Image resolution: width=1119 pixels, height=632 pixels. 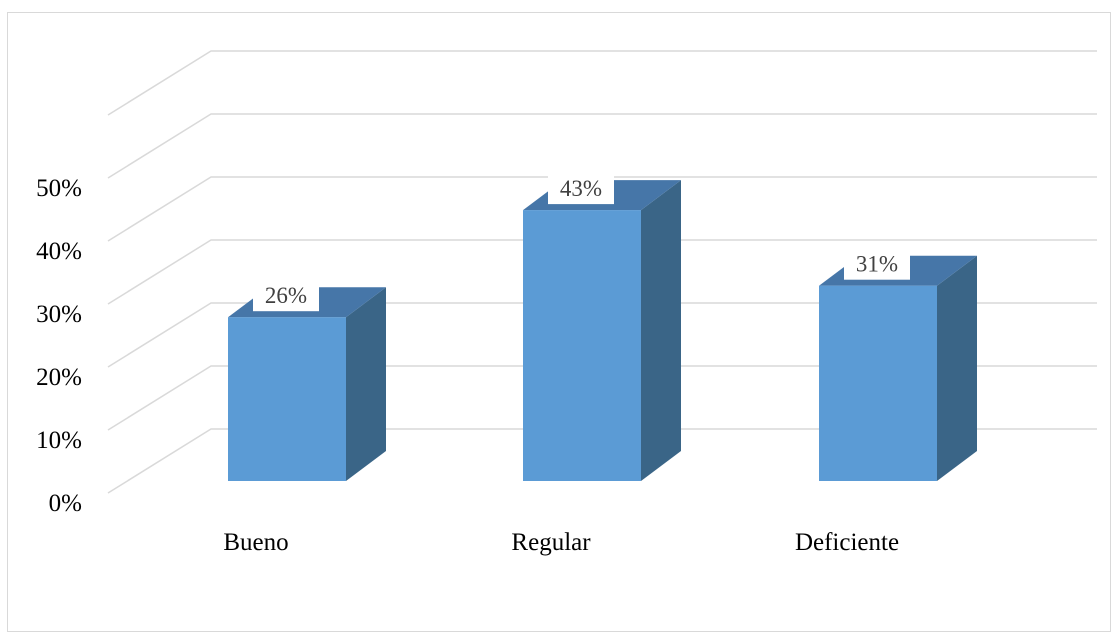 I want to click on y-tick-label: 0%, so click(x=65, y=503).